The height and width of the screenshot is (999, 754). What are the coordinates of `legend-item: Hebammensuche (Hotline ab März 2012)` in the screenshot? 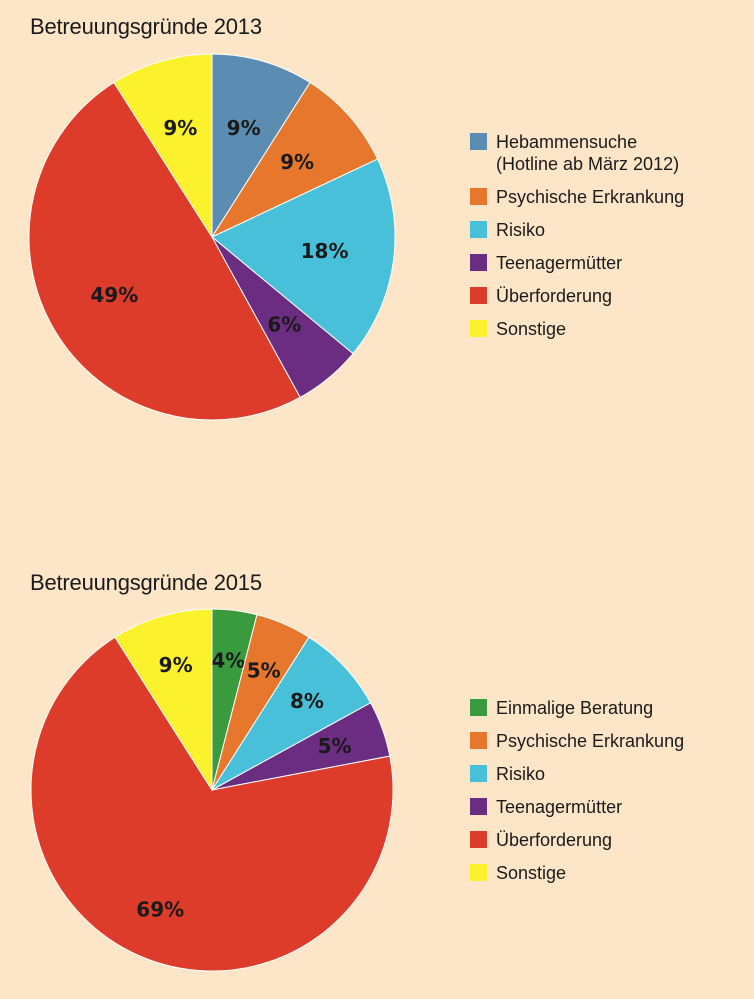 It's located at (577, 153).